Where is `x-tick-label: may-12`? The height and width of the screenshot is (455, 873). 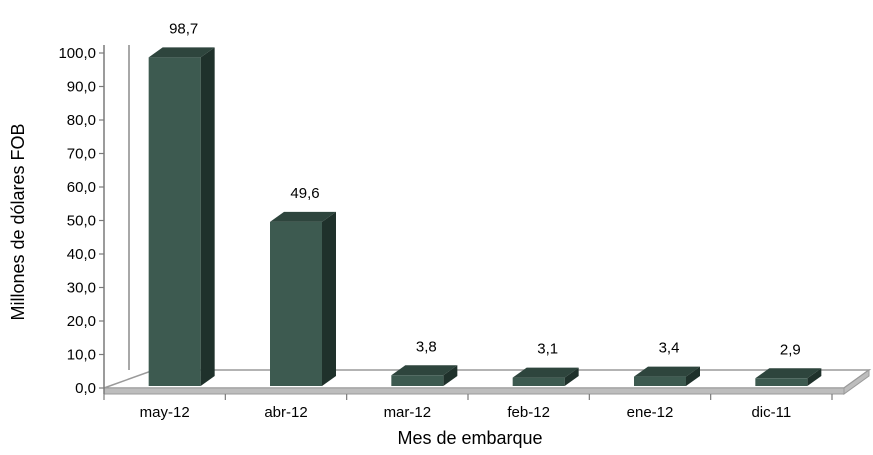
x-tick-label: may-12 is located at coordinates (165, 412).